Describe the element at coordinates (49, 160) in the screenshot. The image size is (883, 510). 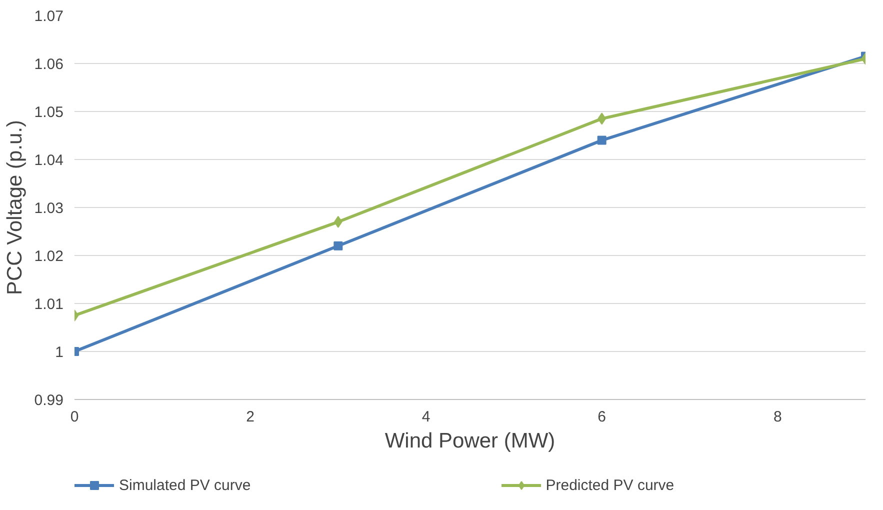
I see `y-tick-label: 1.04` at that location.